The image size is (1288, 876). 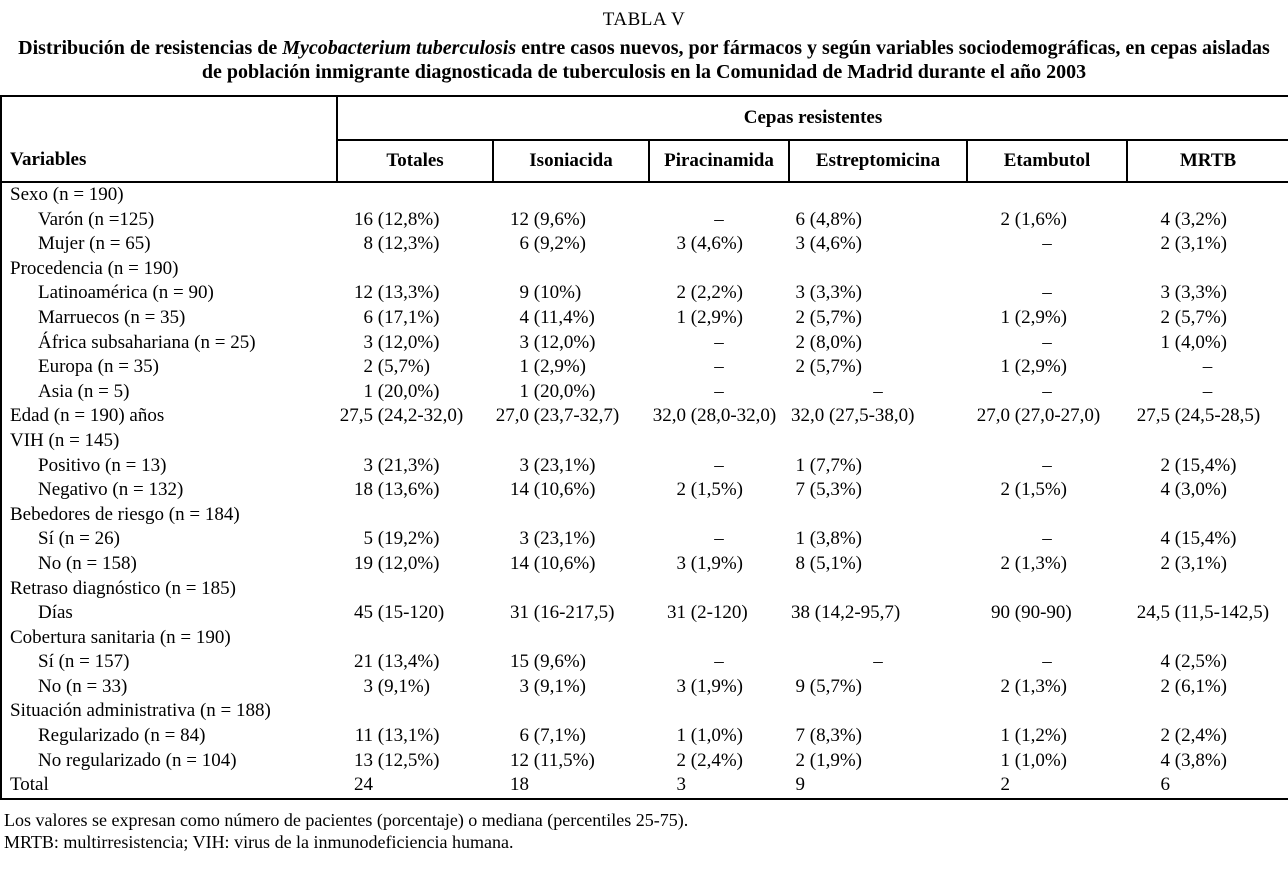 I want to click on value-cell: 1 (20,0%), so click(x=571, y=392).